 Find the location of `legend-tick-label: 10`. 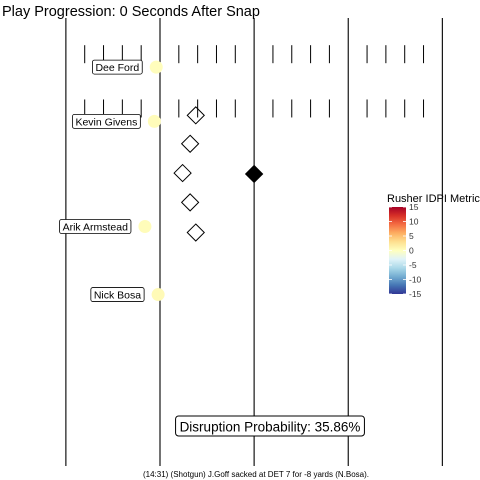

legend-tick-label: 10 is located at coordinates (414, 222).